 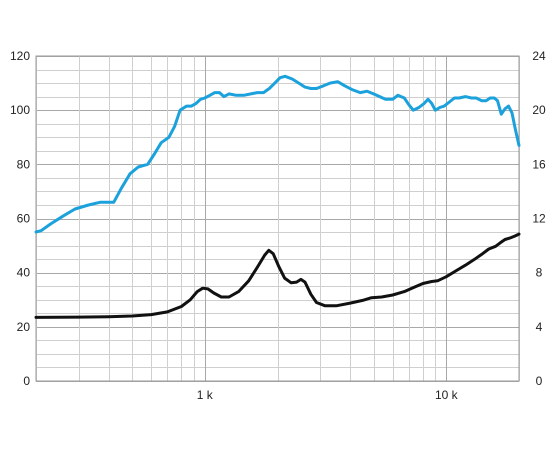 I want to click on y-right-tick-label: 24, so click(x=539, y=56).